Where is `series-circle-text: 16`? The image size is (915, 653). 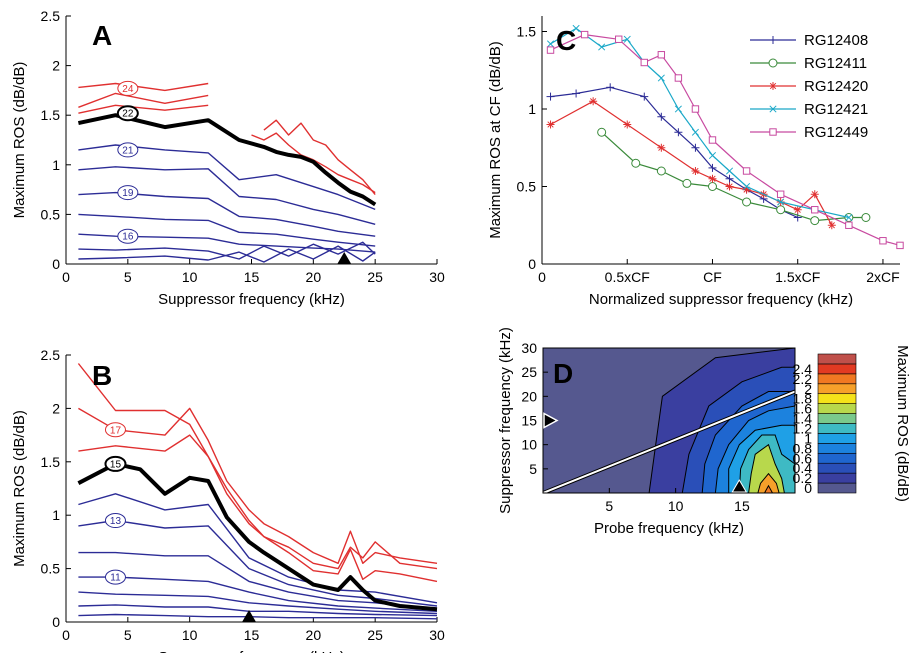
series-circle-text: 16 is located at coordinates (128, 237).